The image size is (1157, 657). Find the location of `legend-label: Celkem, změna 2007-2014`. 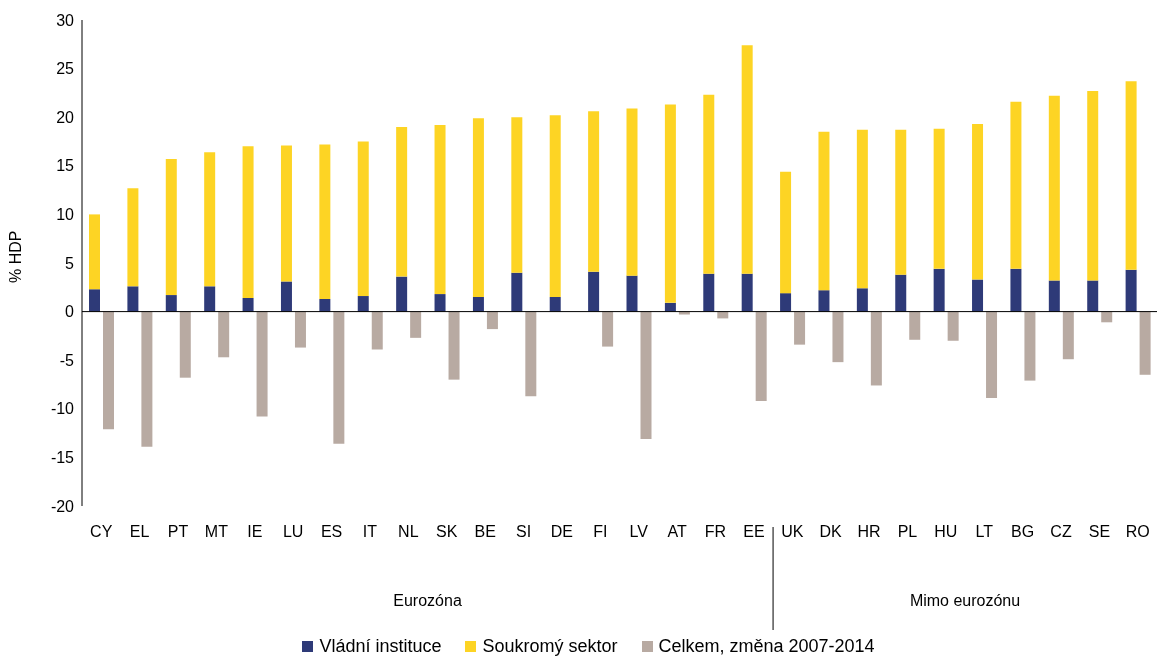

legend-label: Celkem, změna 2007-2014 is located at coordinates (766, 646).